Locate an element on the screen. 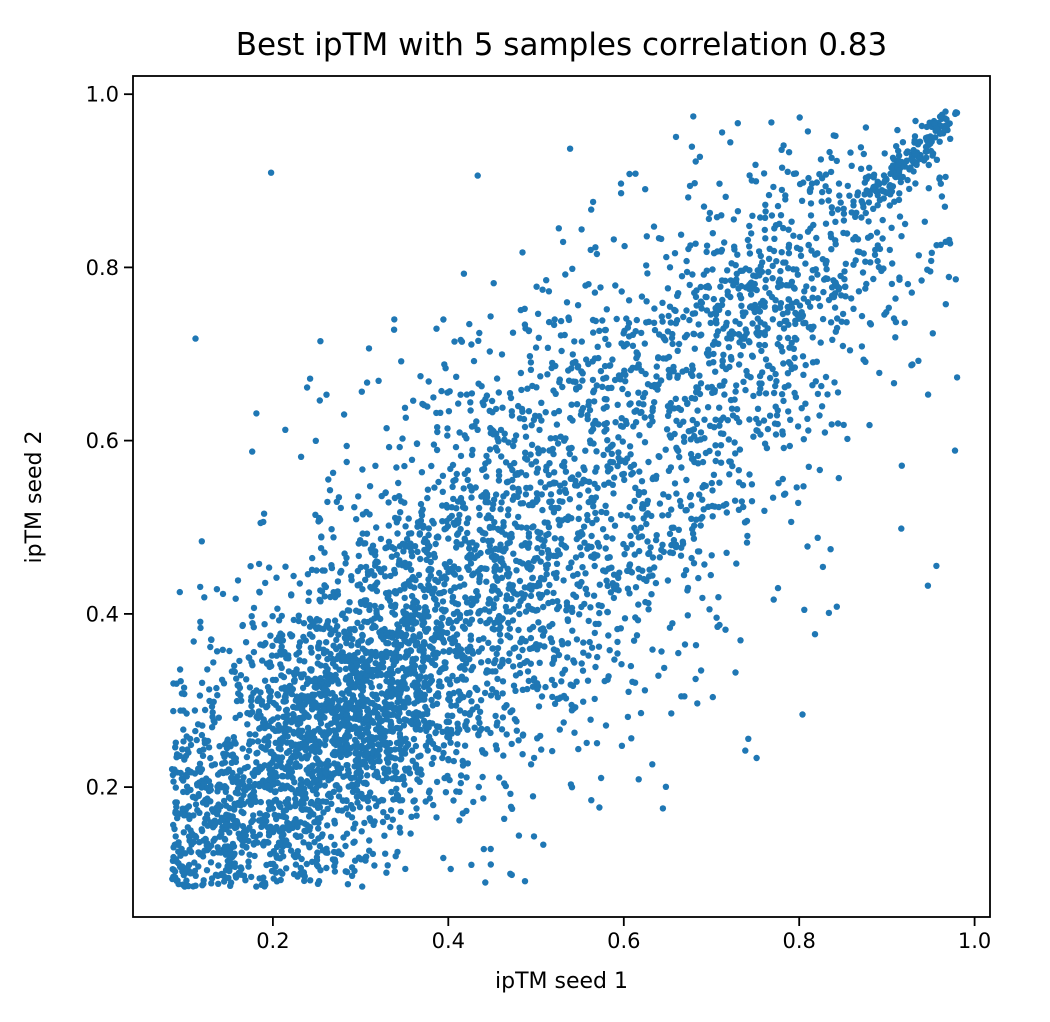 This screenshot has width=1050, height=1022. x-tick-label: 0.6 is located at coordinates (623, 941).